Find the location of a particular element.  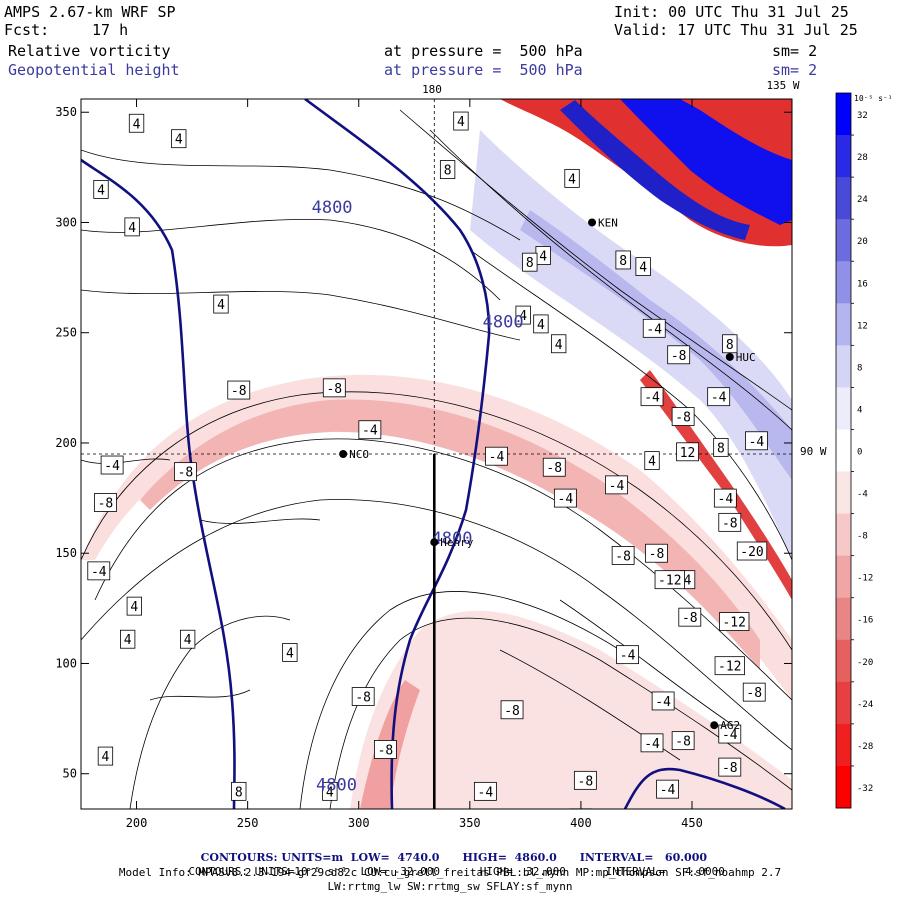

station-id: Henry is located at coordinates (456, 542).